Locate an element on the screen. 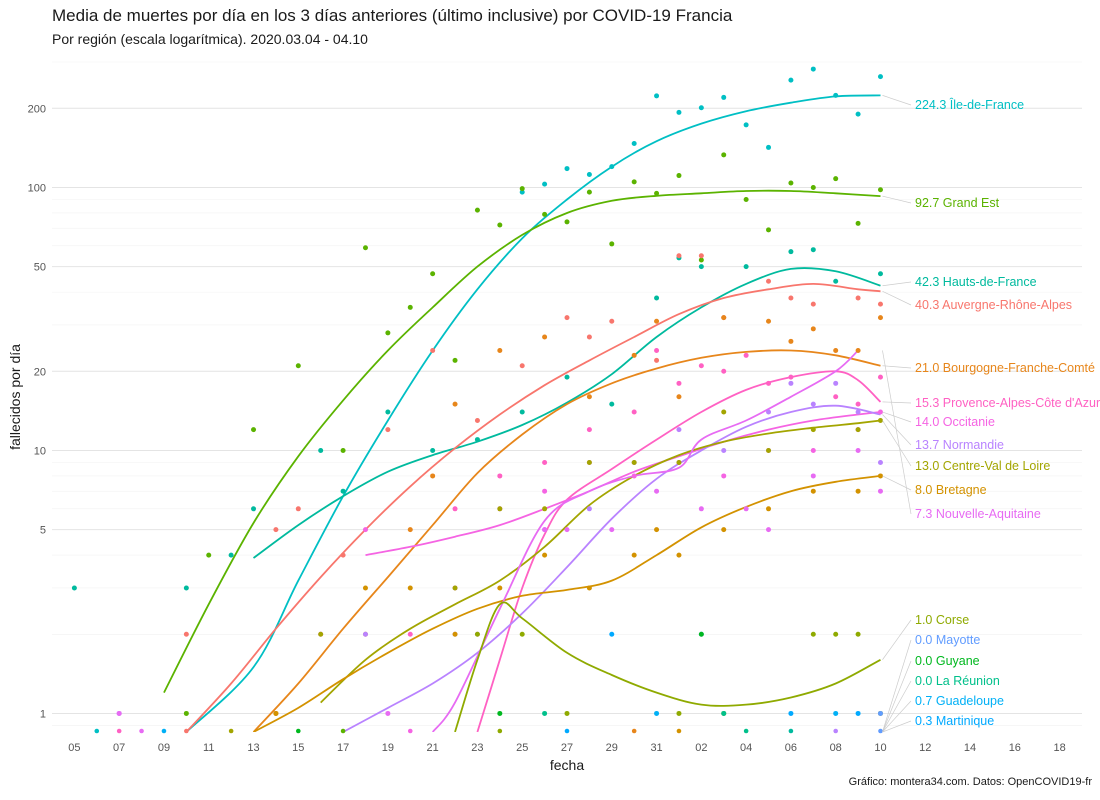 Image resolution: width=1100 pixels, height=800 pixels. series-end-label: 92.7 Grand Est is located at coordinates (957, 203).